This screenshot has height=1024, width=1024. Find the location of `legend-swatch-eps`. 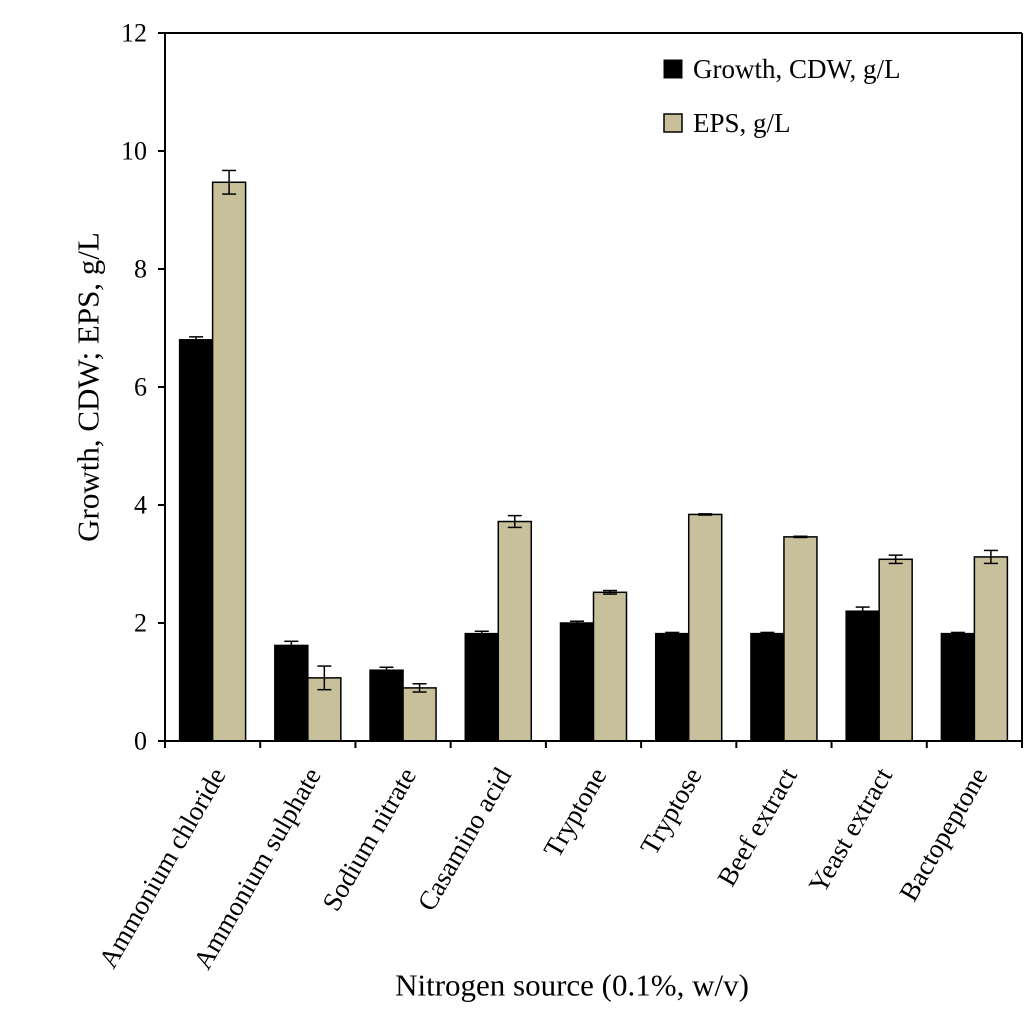

legend-swatch-eps is located at coordinates (673, 123).